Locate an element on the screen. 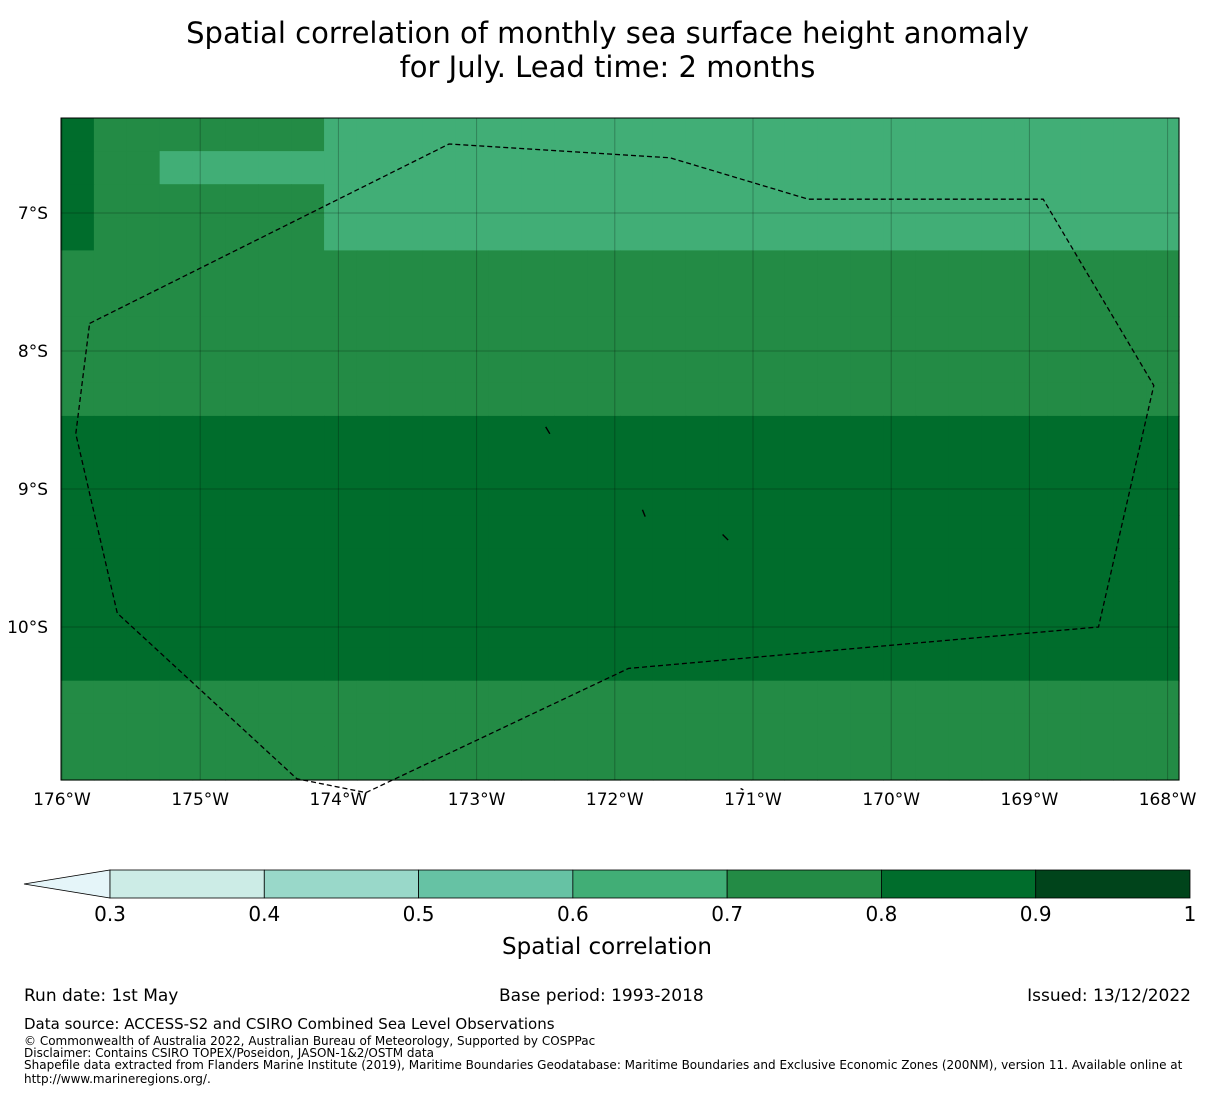  colorbar-tick-label: 0.4 is located at coordinates (264, 914).